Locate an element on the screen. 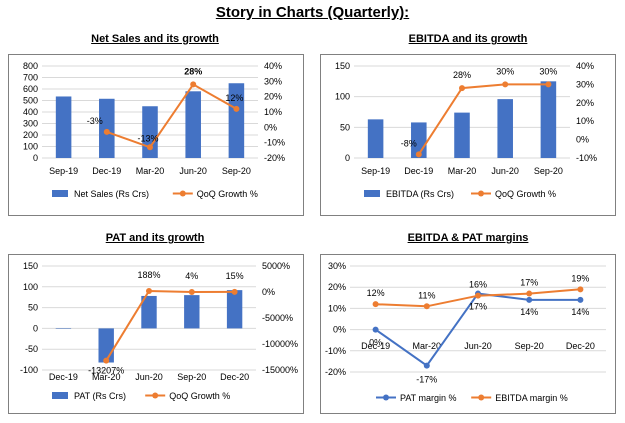  ebitda-series-line is located at coordinates (483, 119).